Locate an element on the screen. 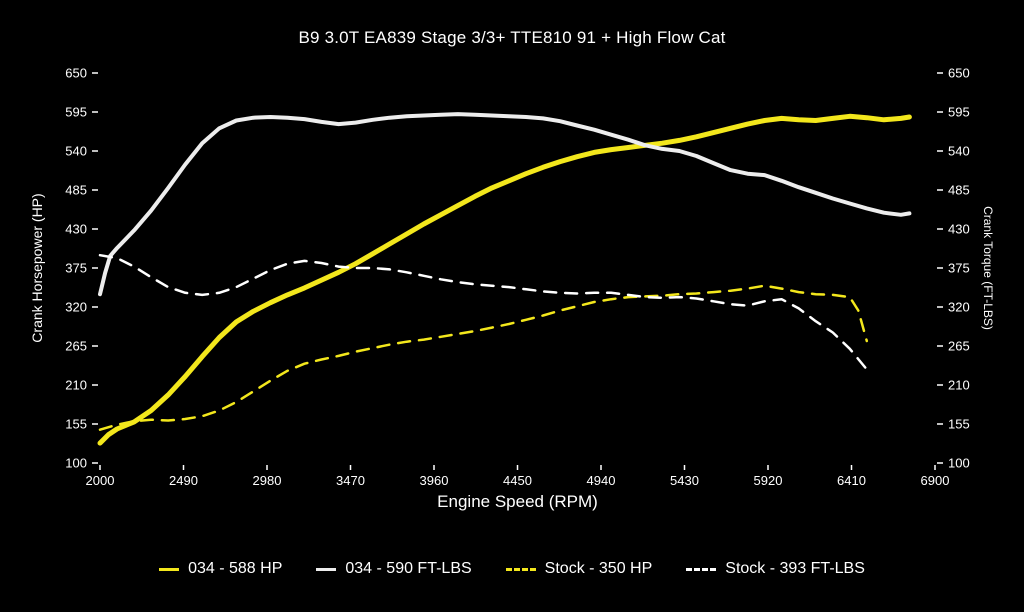 Image resolution: width=1024 pixels, height=612 pixels. legend-marker-034-torque is located at coordinates (326, 569).